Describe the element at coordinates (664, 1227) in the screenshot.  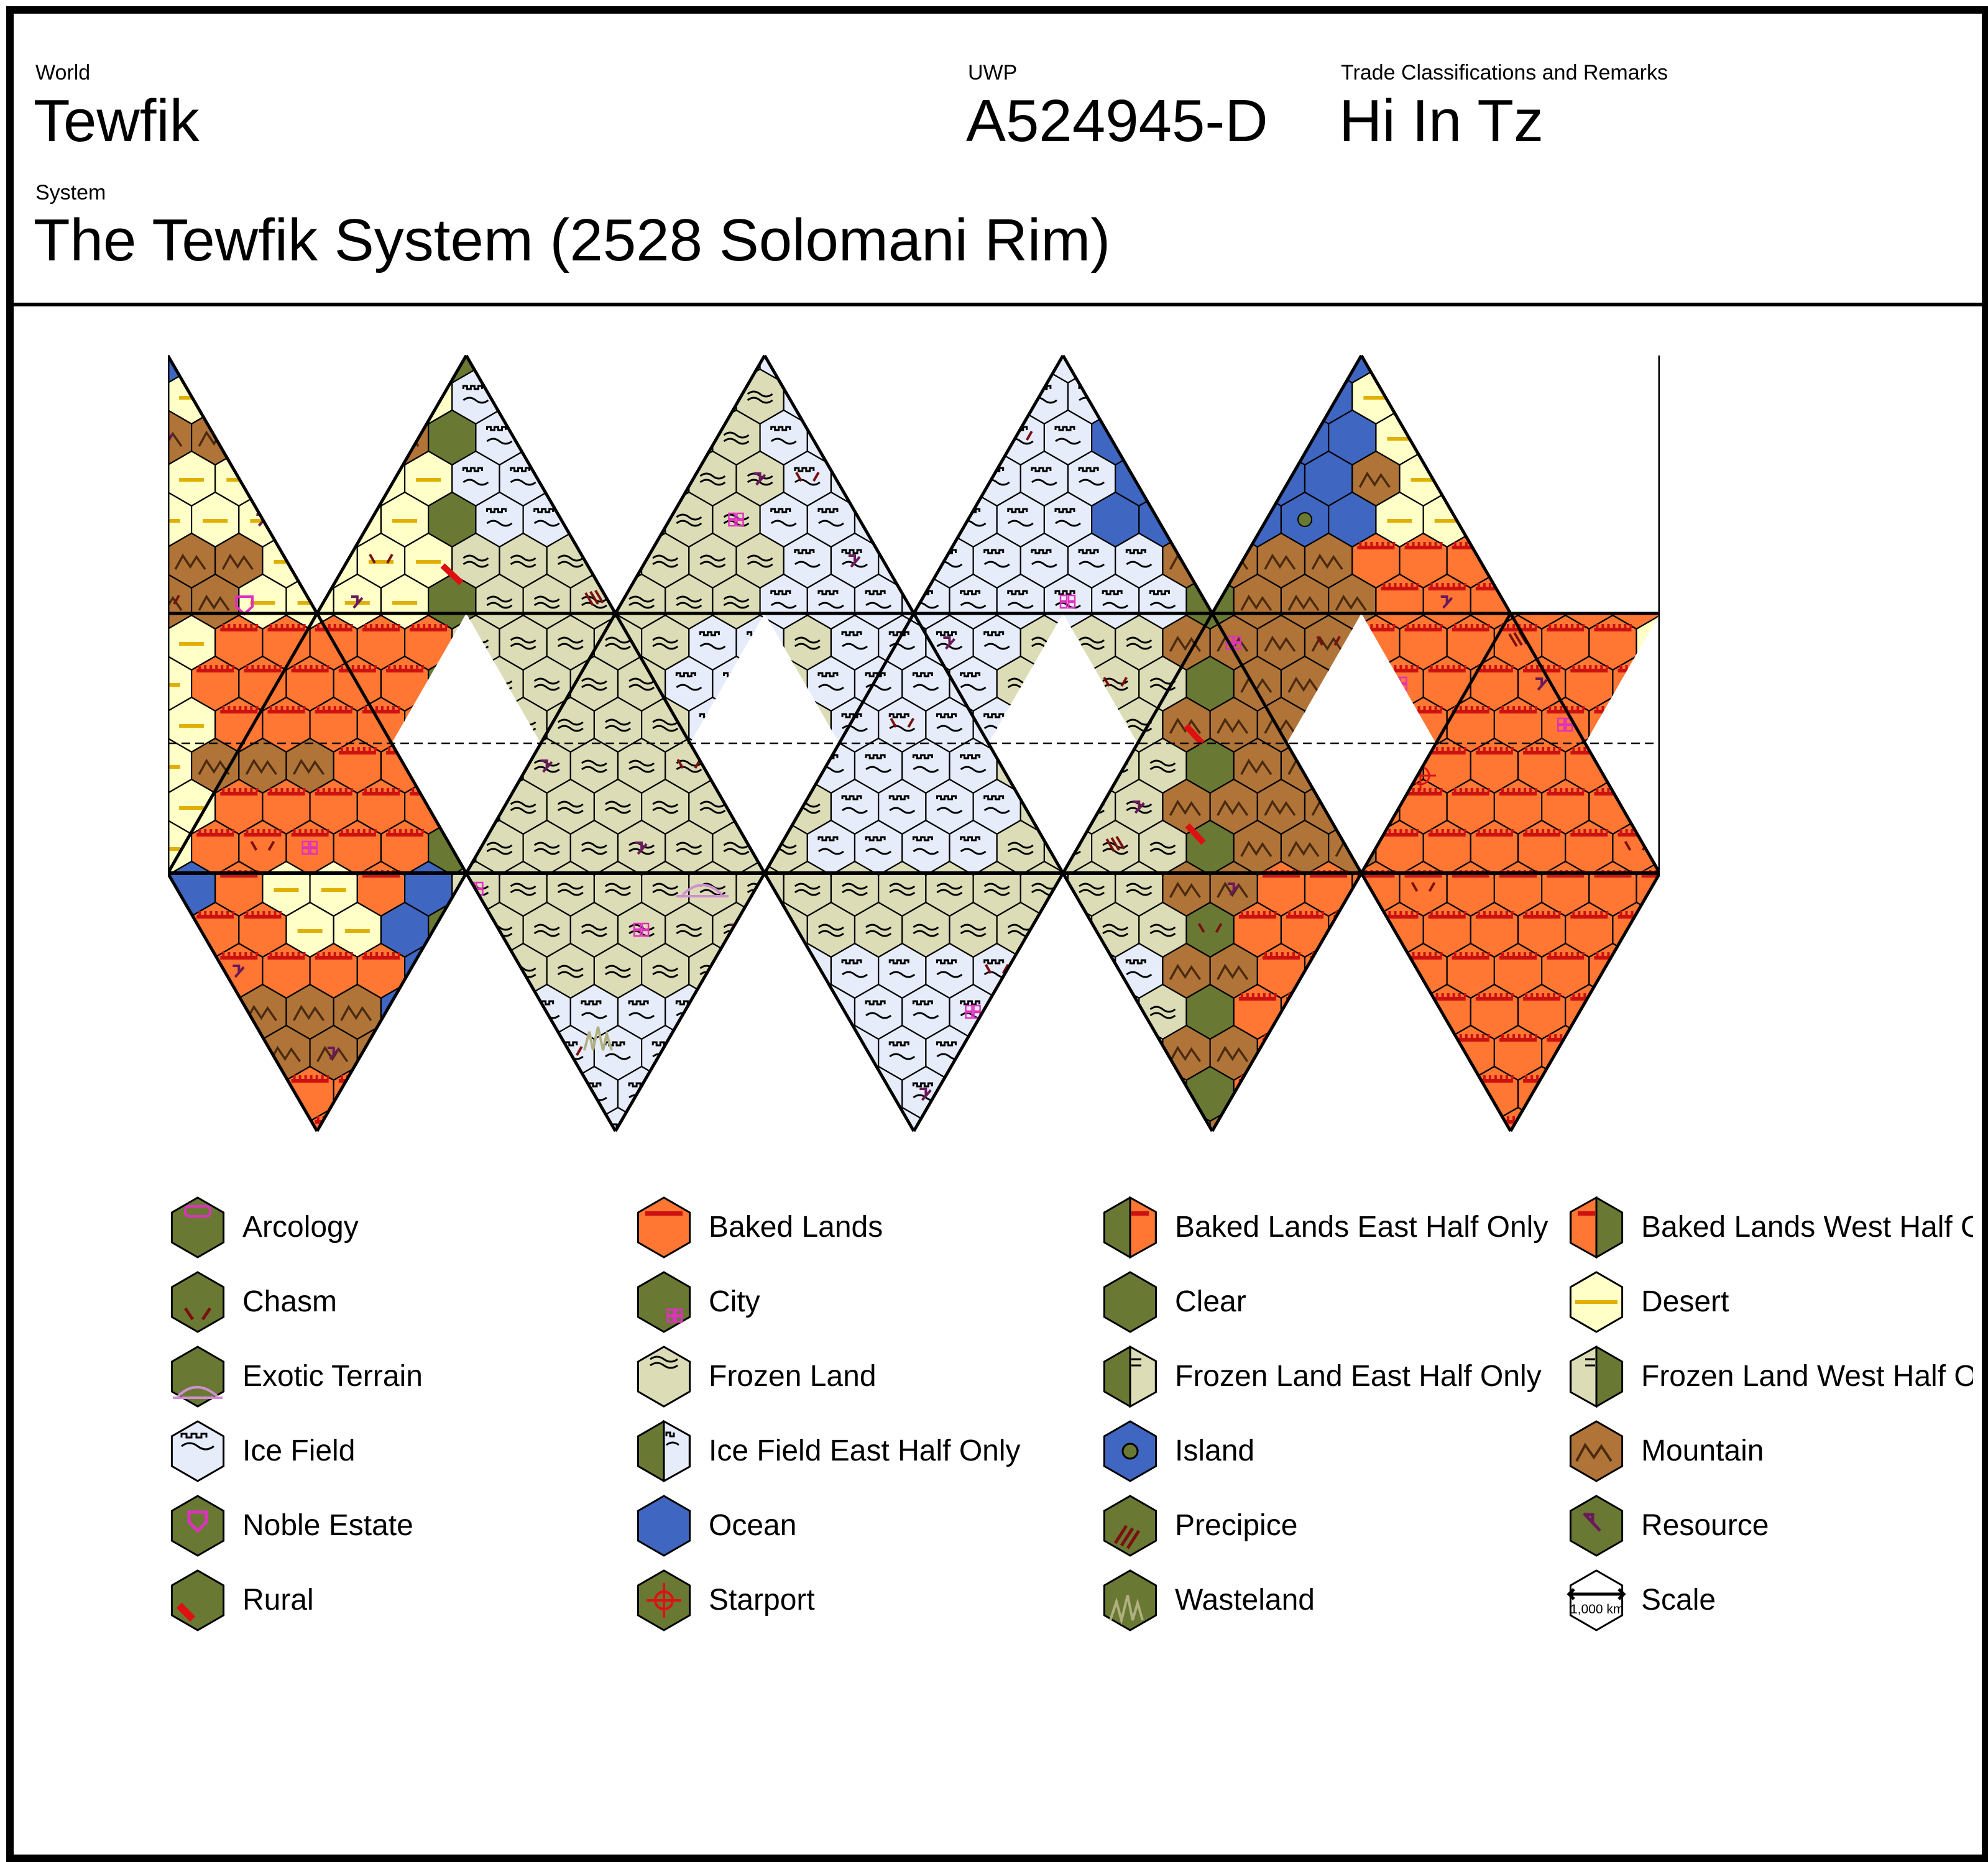
I see `baked-lands-icon` at that location.